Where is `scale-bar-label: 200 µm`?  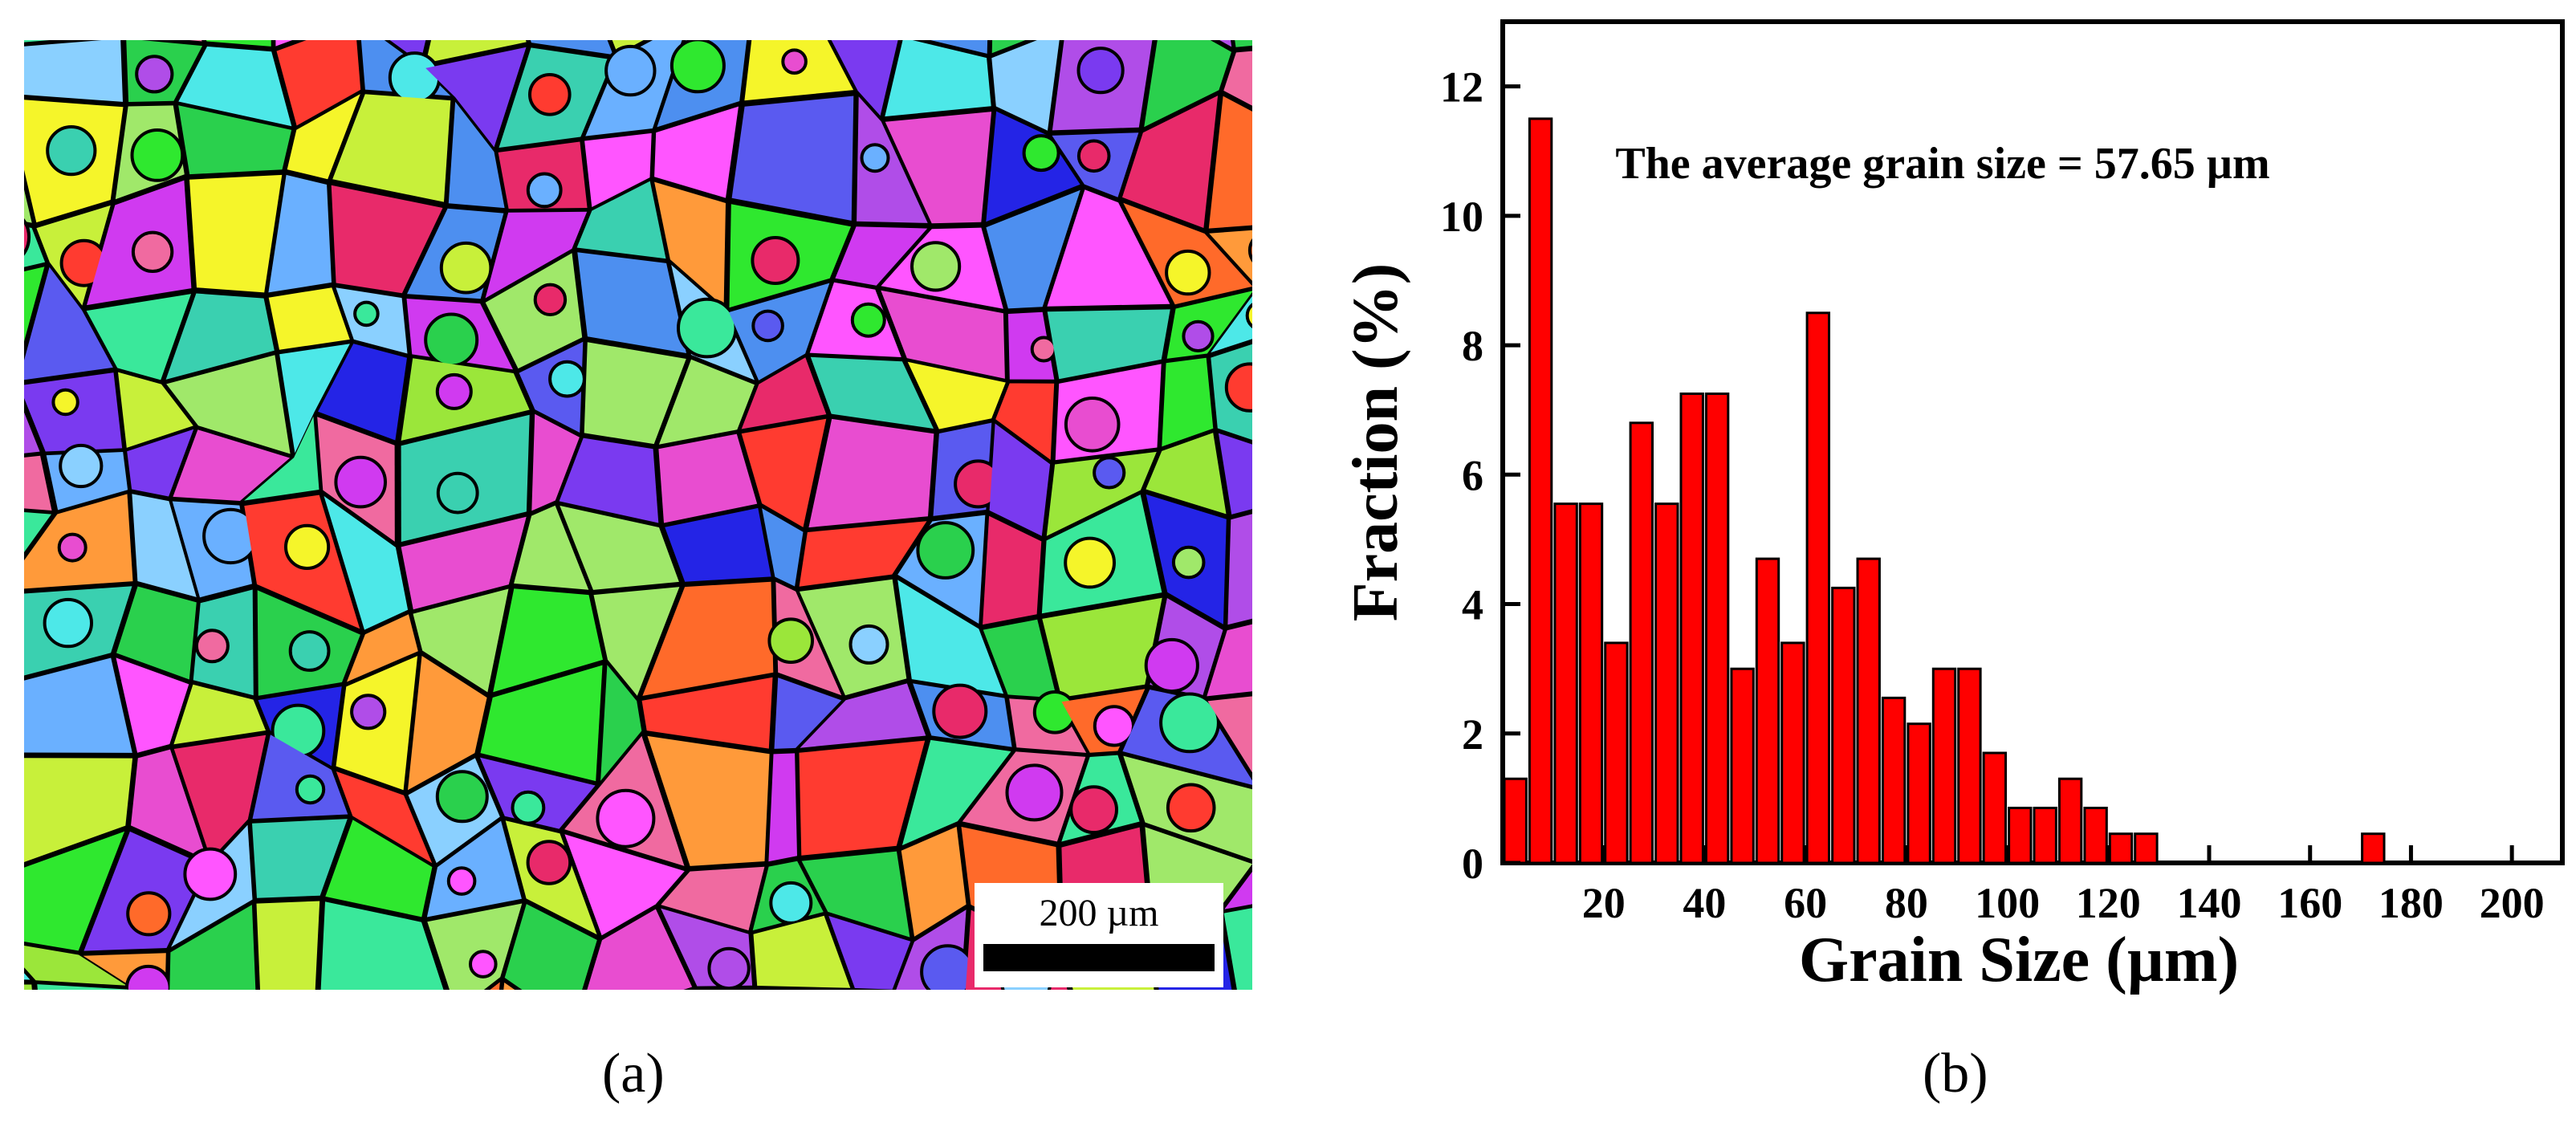 scale-bar-label: 200 µm is located at coordinates (1099, 913).